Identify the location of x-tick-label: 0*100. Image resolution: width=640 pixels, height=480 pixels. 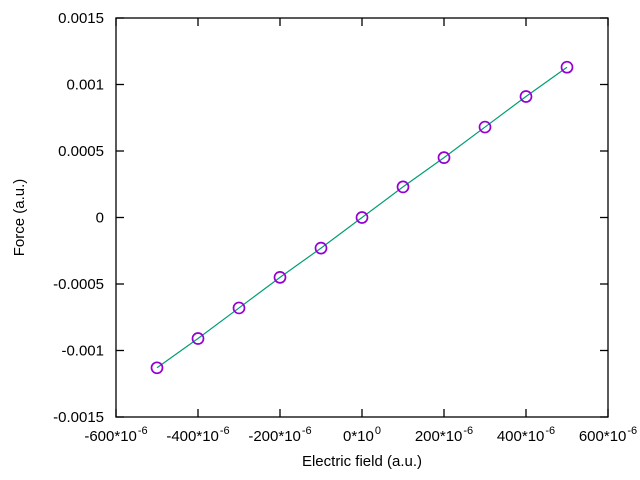
(362, 435).